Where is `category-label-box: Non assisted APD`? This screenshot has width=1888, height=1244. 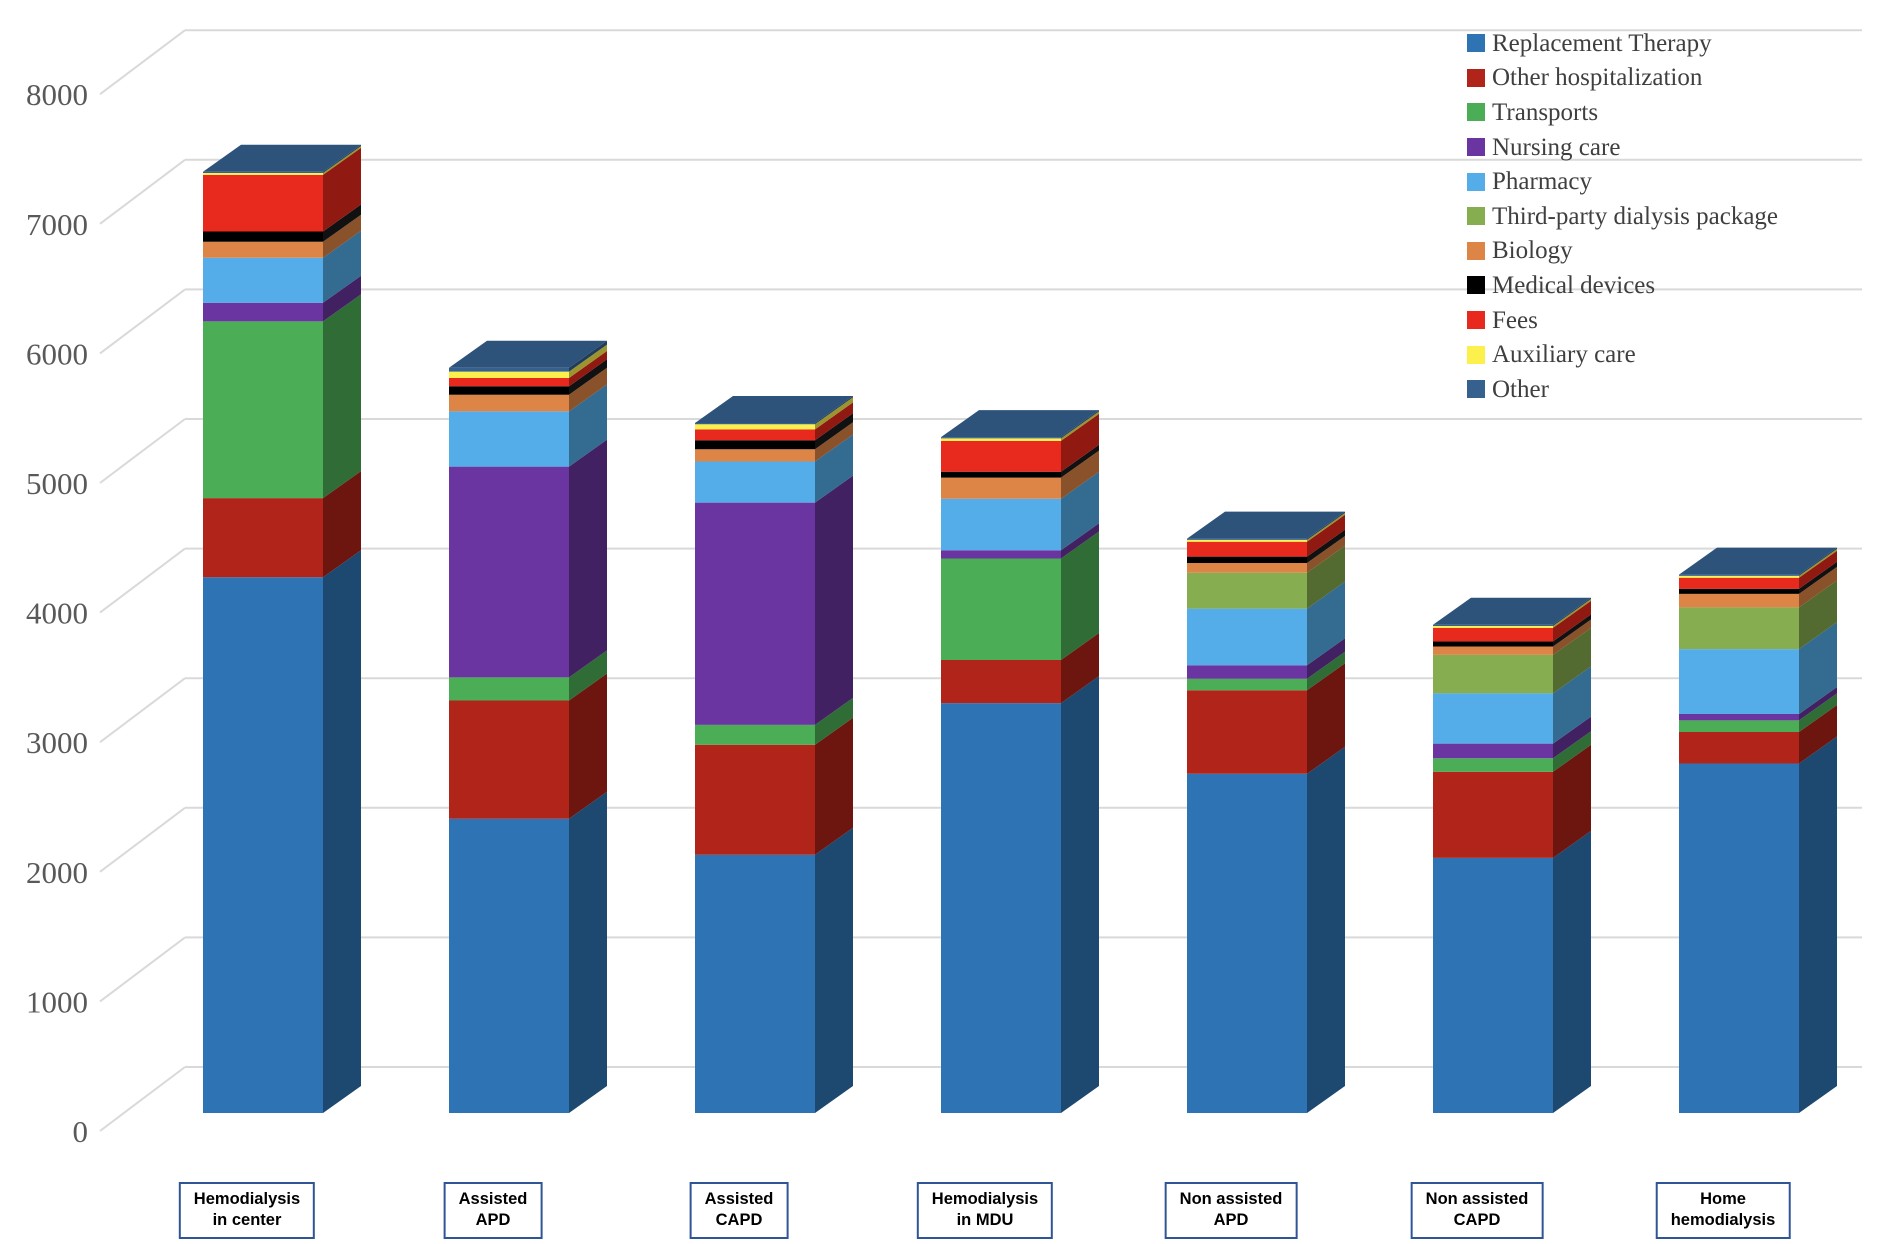
category-label-box: Non assisted APD is located at coordinates (1231, 1210).